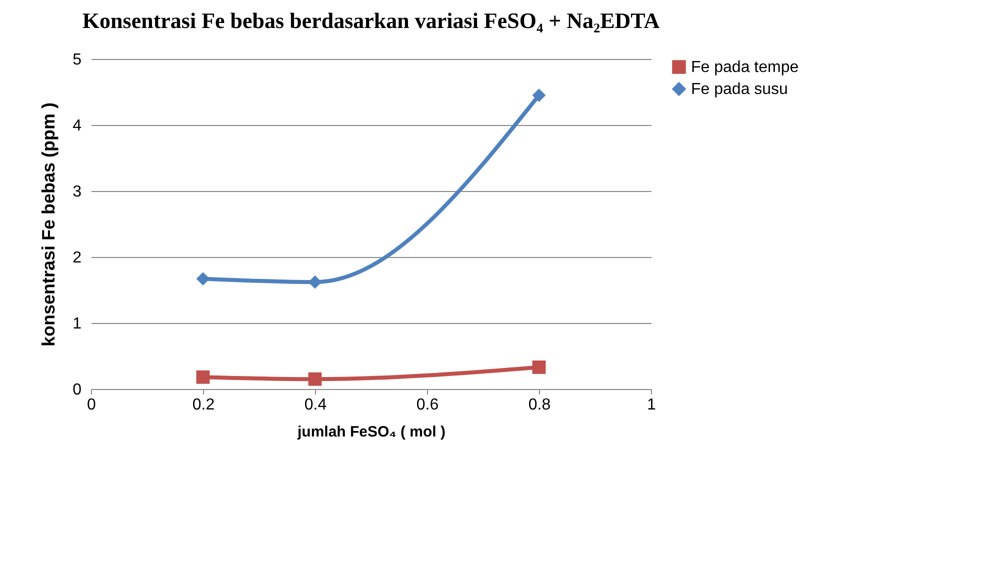 Image resolution: width=997 pixels, height=583 pixels. I want to click on y-tick-label: 1, so click(77, 324).